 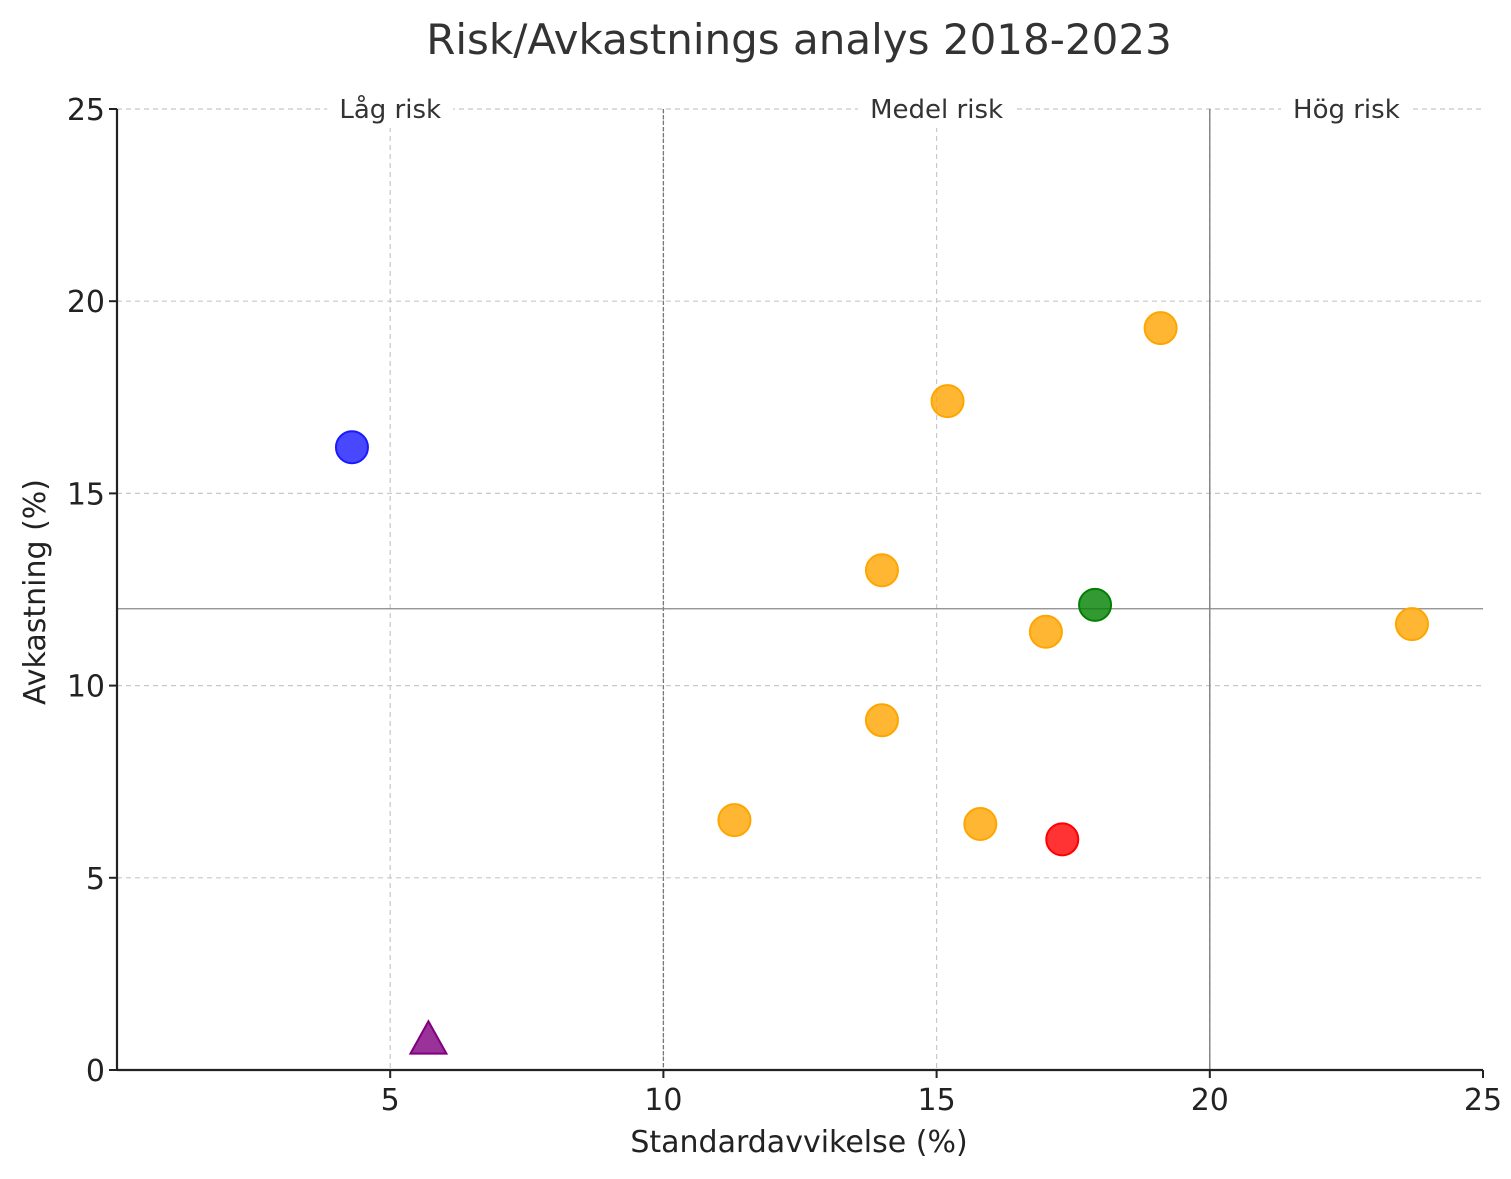 What do you see at coordinates (95, 879) in the screenshot?
I see `y-tick-label: 5` at bounding box center [95, 879].